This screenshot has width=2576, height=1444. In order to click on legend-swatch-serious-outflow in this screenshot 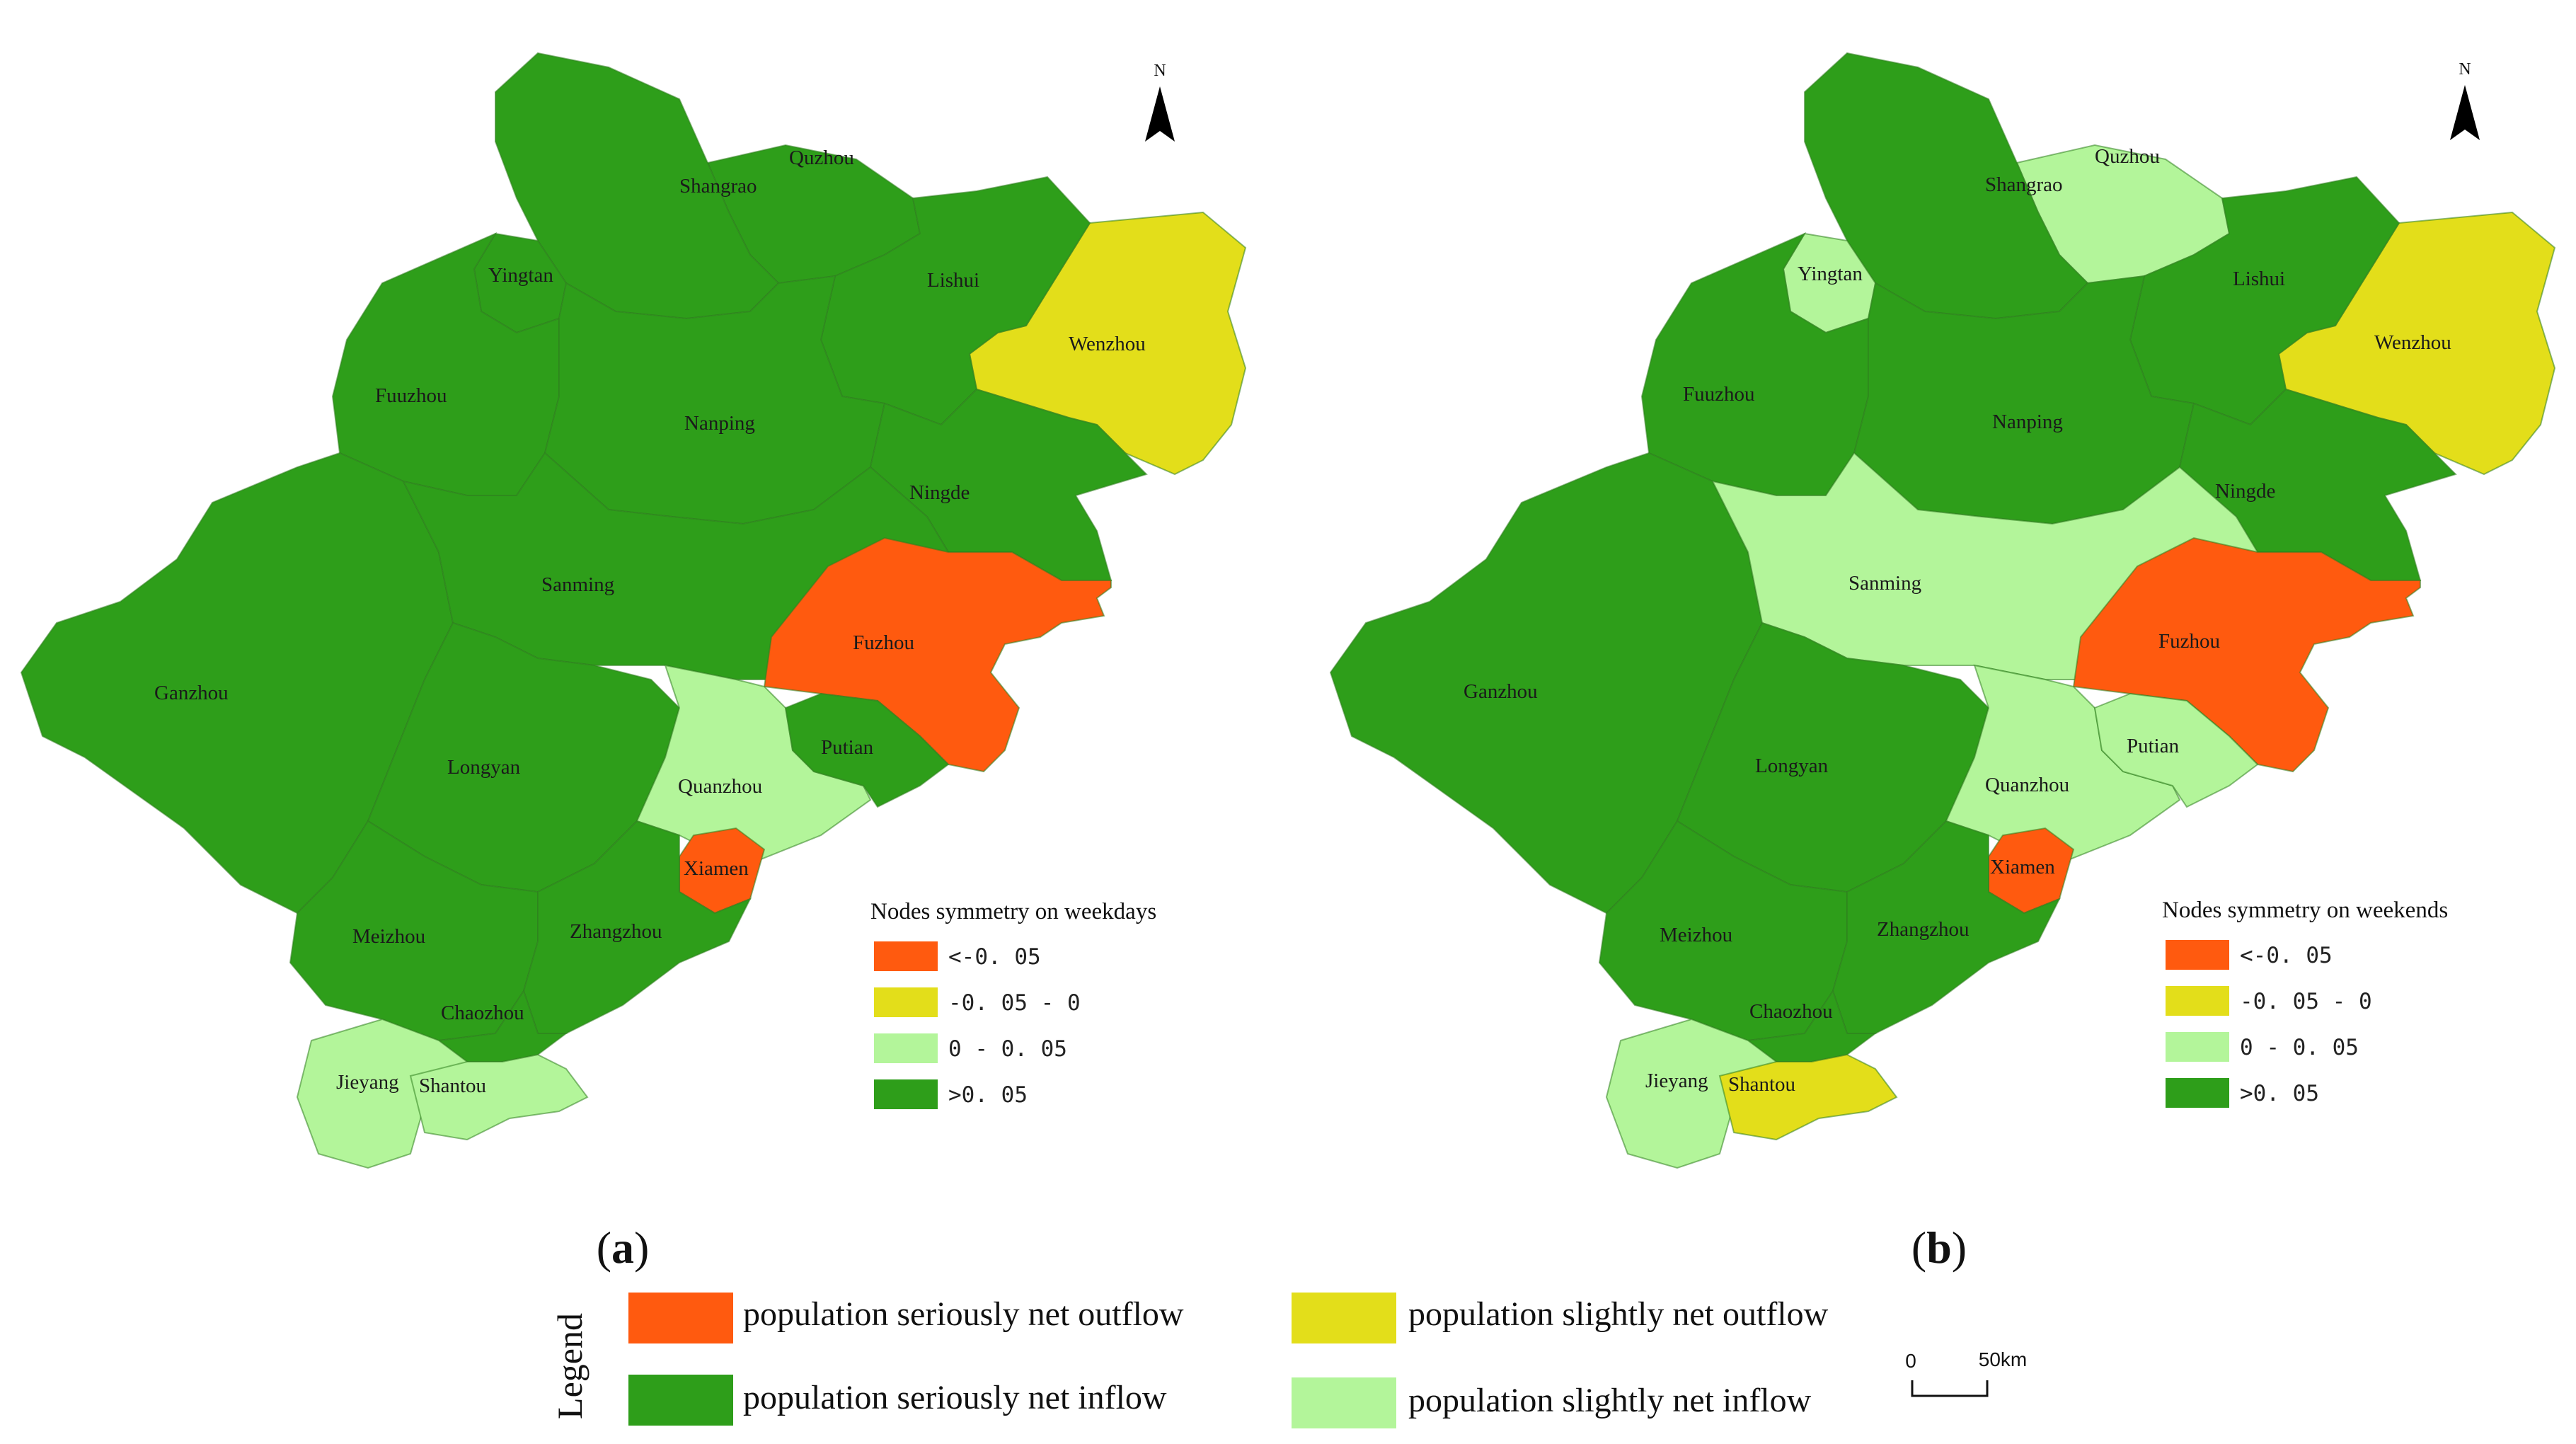, I will do `click(680, 1318)`.